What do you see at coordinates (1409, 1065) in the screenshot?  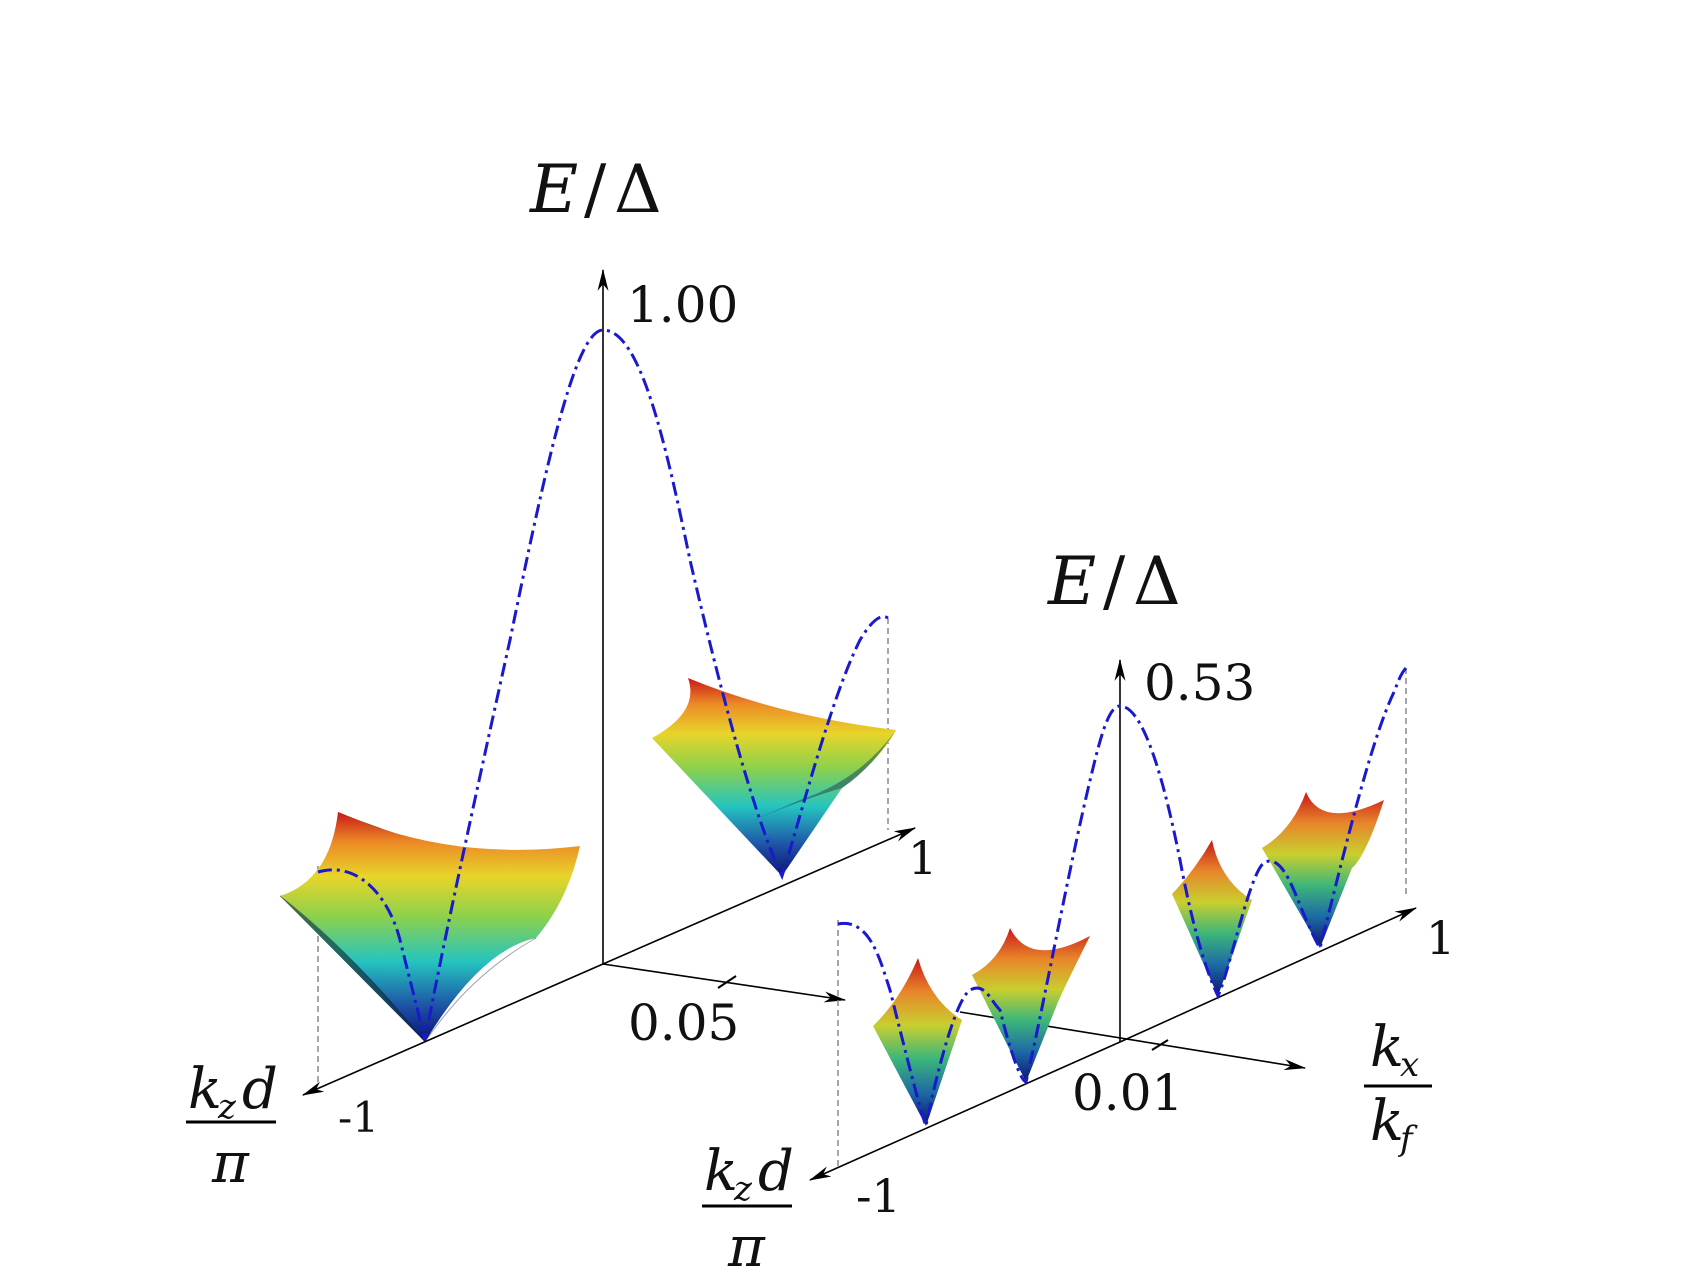 I see `svg-text: x` at bounding box center [1409, 1065].